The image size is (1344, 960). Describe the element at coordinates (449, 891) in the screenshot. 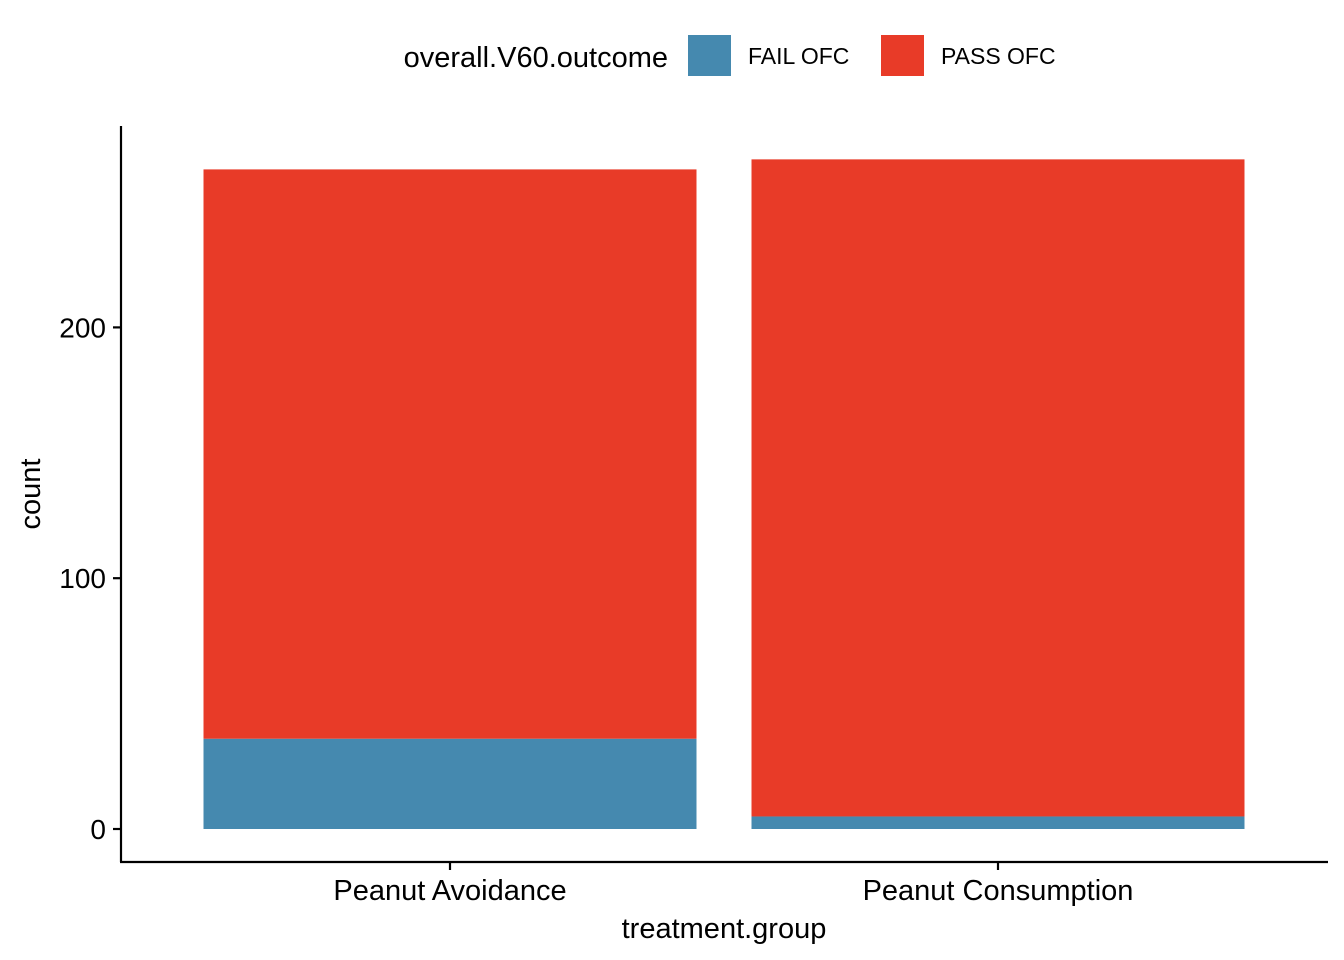

I see `x-tick-label: Peanut Avoidance` at that location.